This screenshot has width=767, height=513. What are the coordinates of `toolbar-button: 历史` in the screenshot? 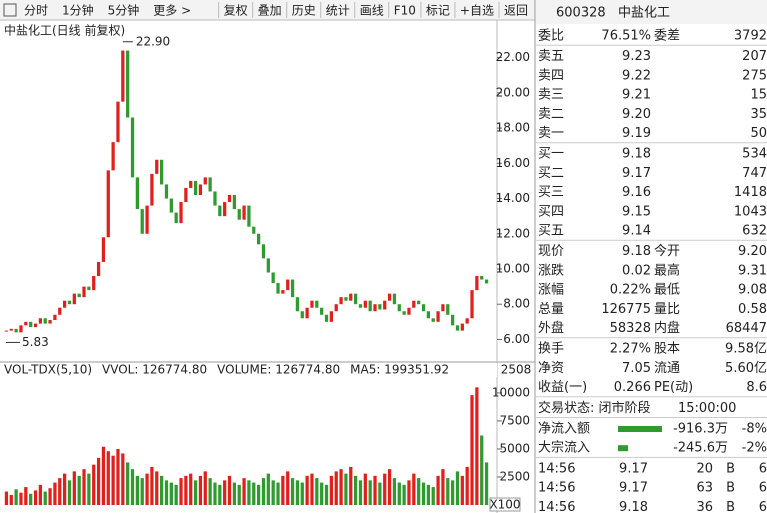 It's located at (304, 11).